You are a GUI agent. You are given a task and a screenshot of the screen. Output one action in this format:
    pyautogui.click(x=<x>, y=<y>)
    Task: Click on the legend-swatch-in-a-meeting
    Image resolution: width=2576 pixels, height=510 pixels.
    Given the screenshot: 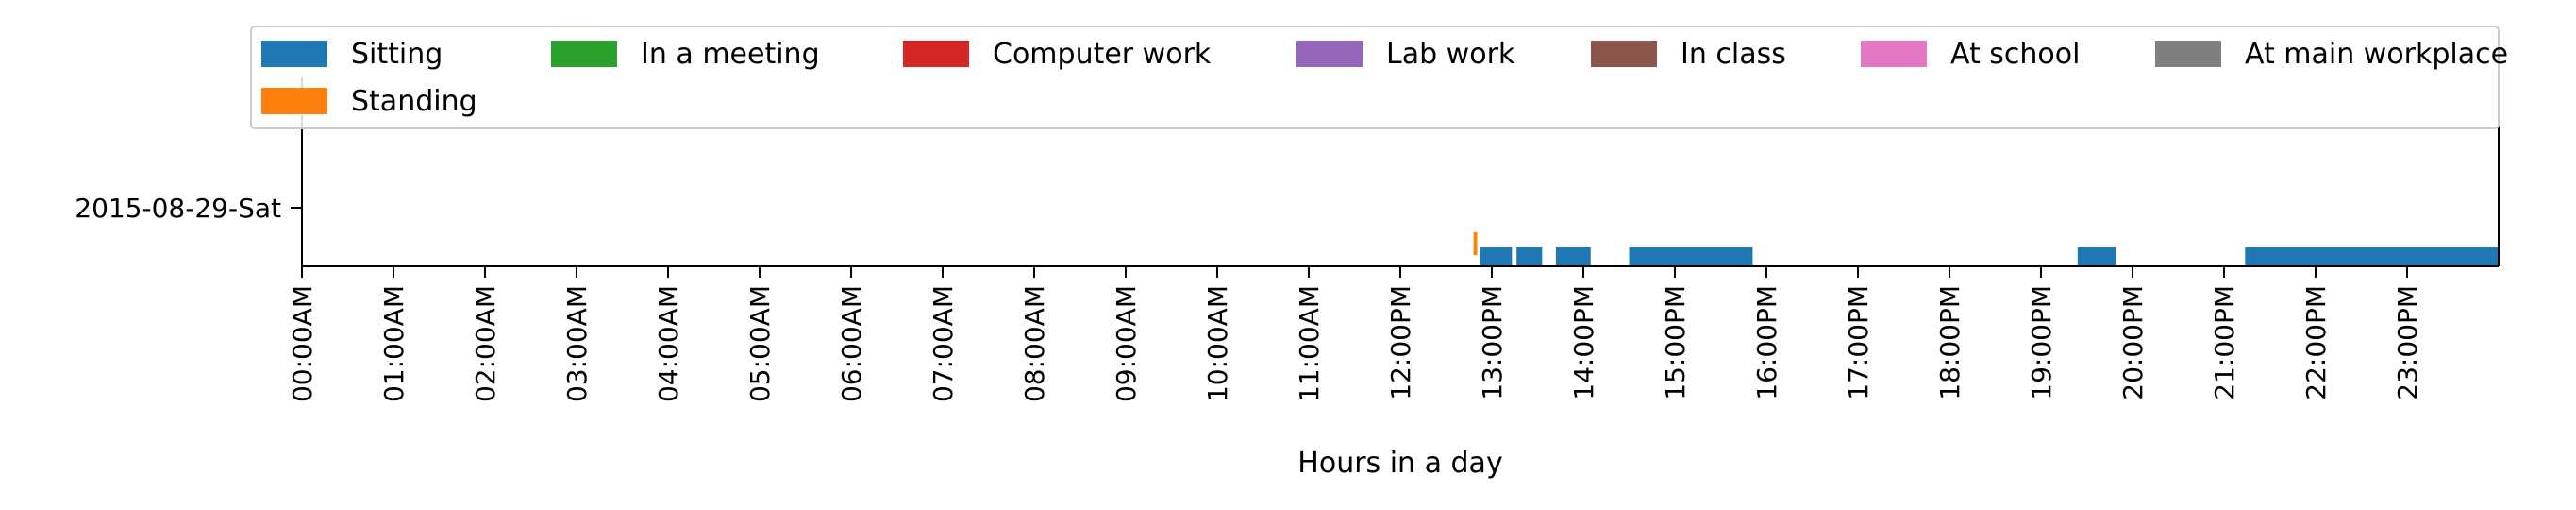 What is the action you would take?
    pyautogui.click(x=584, y=54)
    